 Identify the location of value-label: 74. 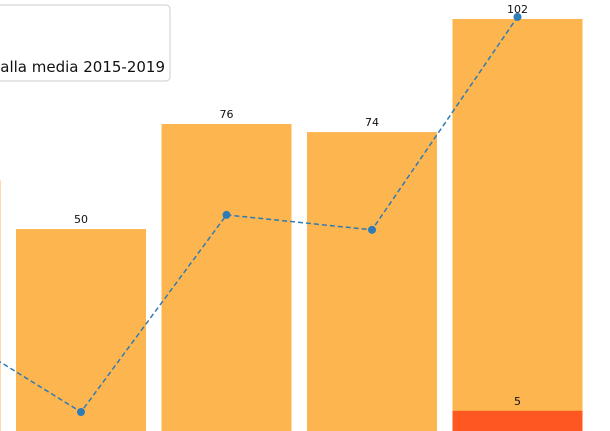
(372, 122).